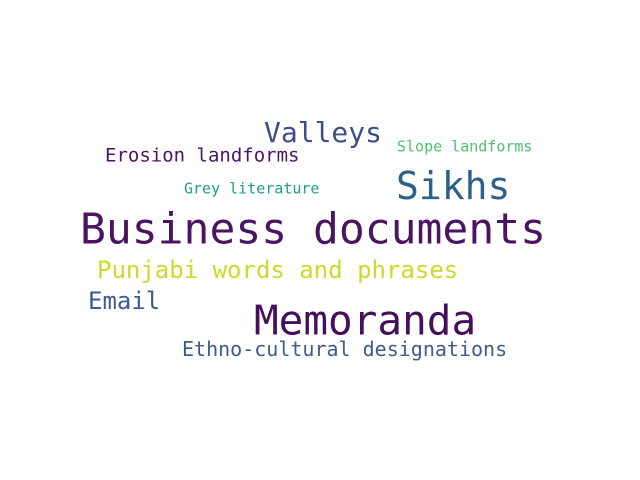 The width and height of the screenshot is (640, 480). What do you see at coordinates (465, 146) in the screenshot?
I see `word-slope-landforms: Slope landforms` at bounding box center [465, 146].